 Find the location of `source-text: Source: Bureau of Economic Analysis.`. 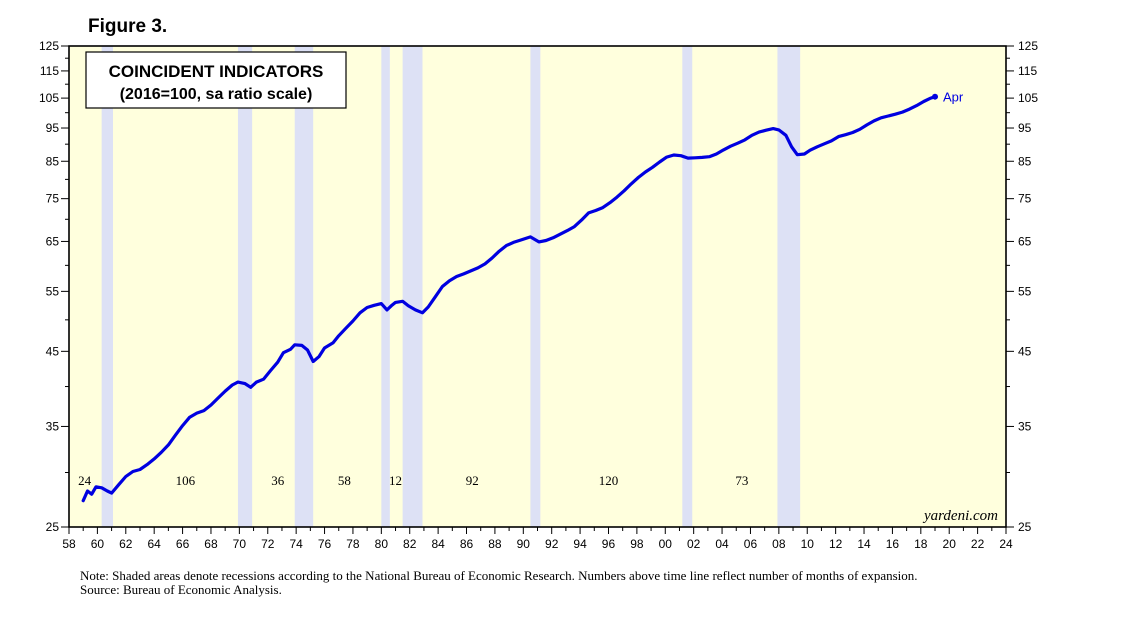

source-text: Source: Bureau of Economic Analysis. is located at coordinates (181, 589).